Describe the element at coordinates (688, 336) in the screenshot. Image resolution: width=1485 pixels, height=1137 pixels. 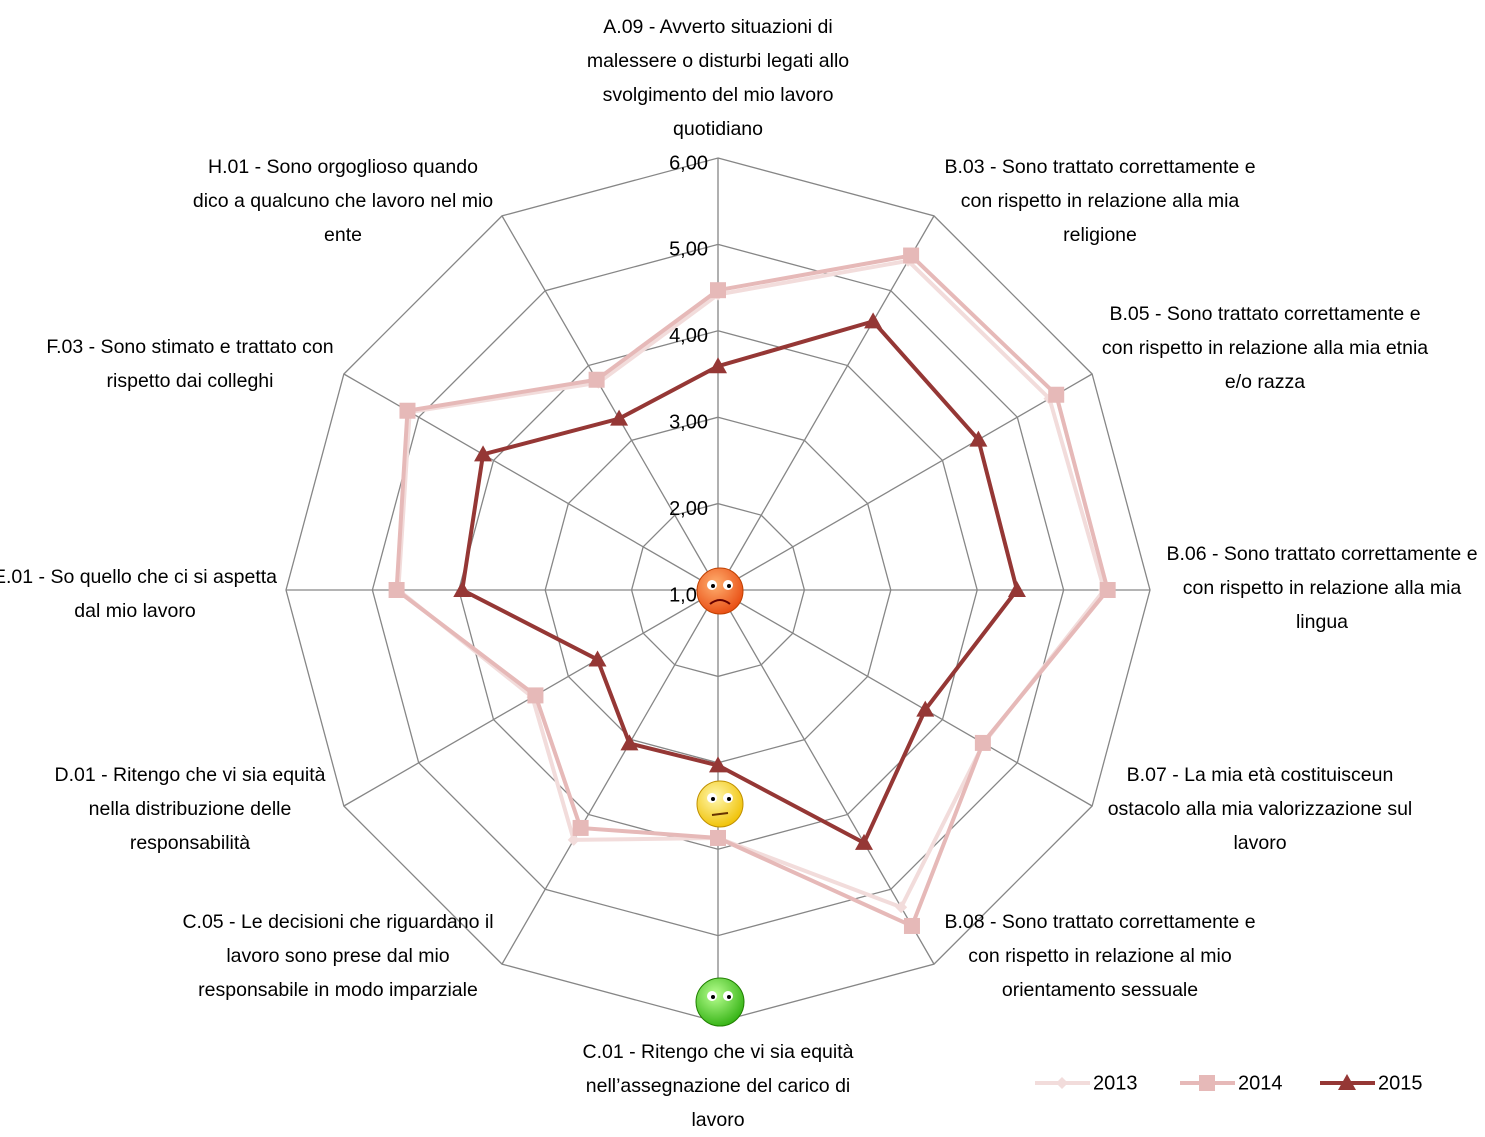
I see `tick-label: 4,00` at that location.